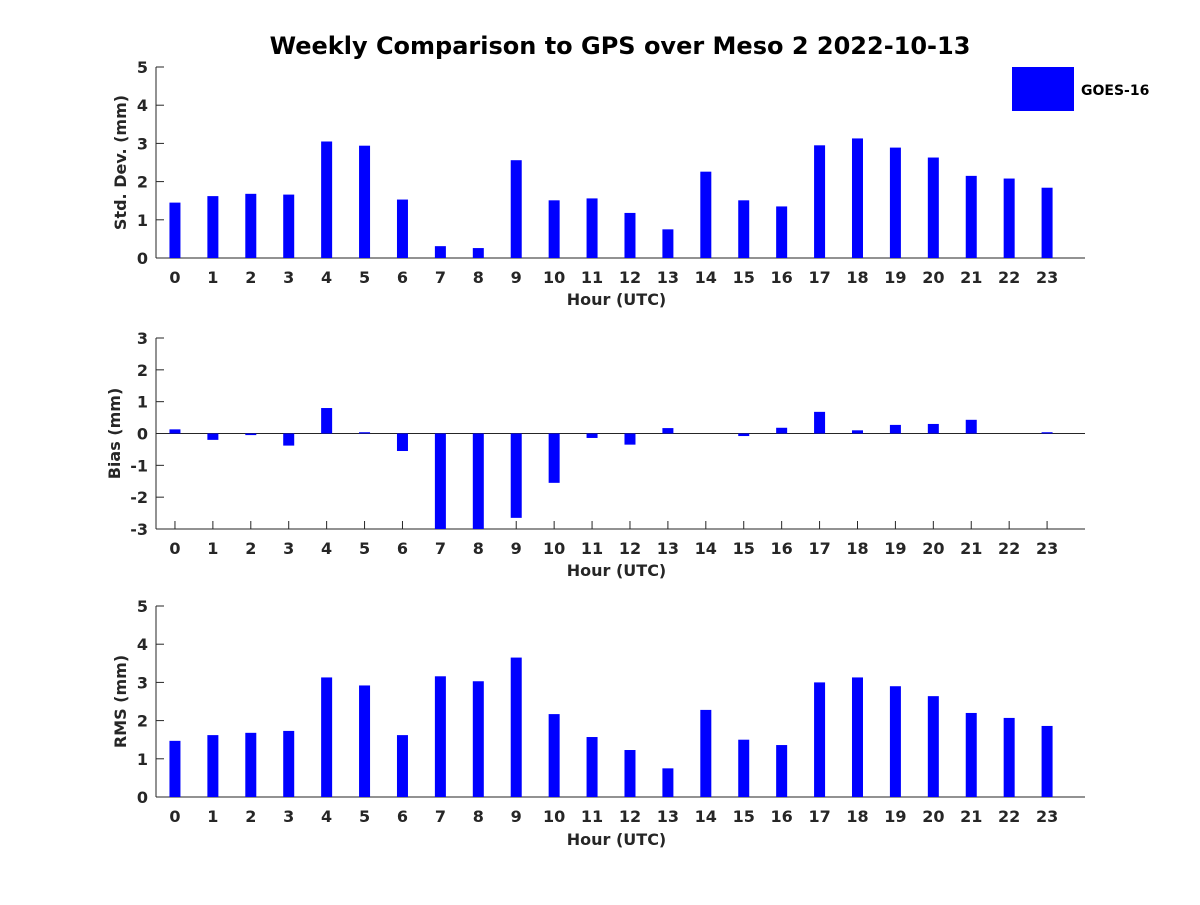 This screenshot has width=1200, height=905. I want to click on x-tick-label: 13, so click(668, 277).